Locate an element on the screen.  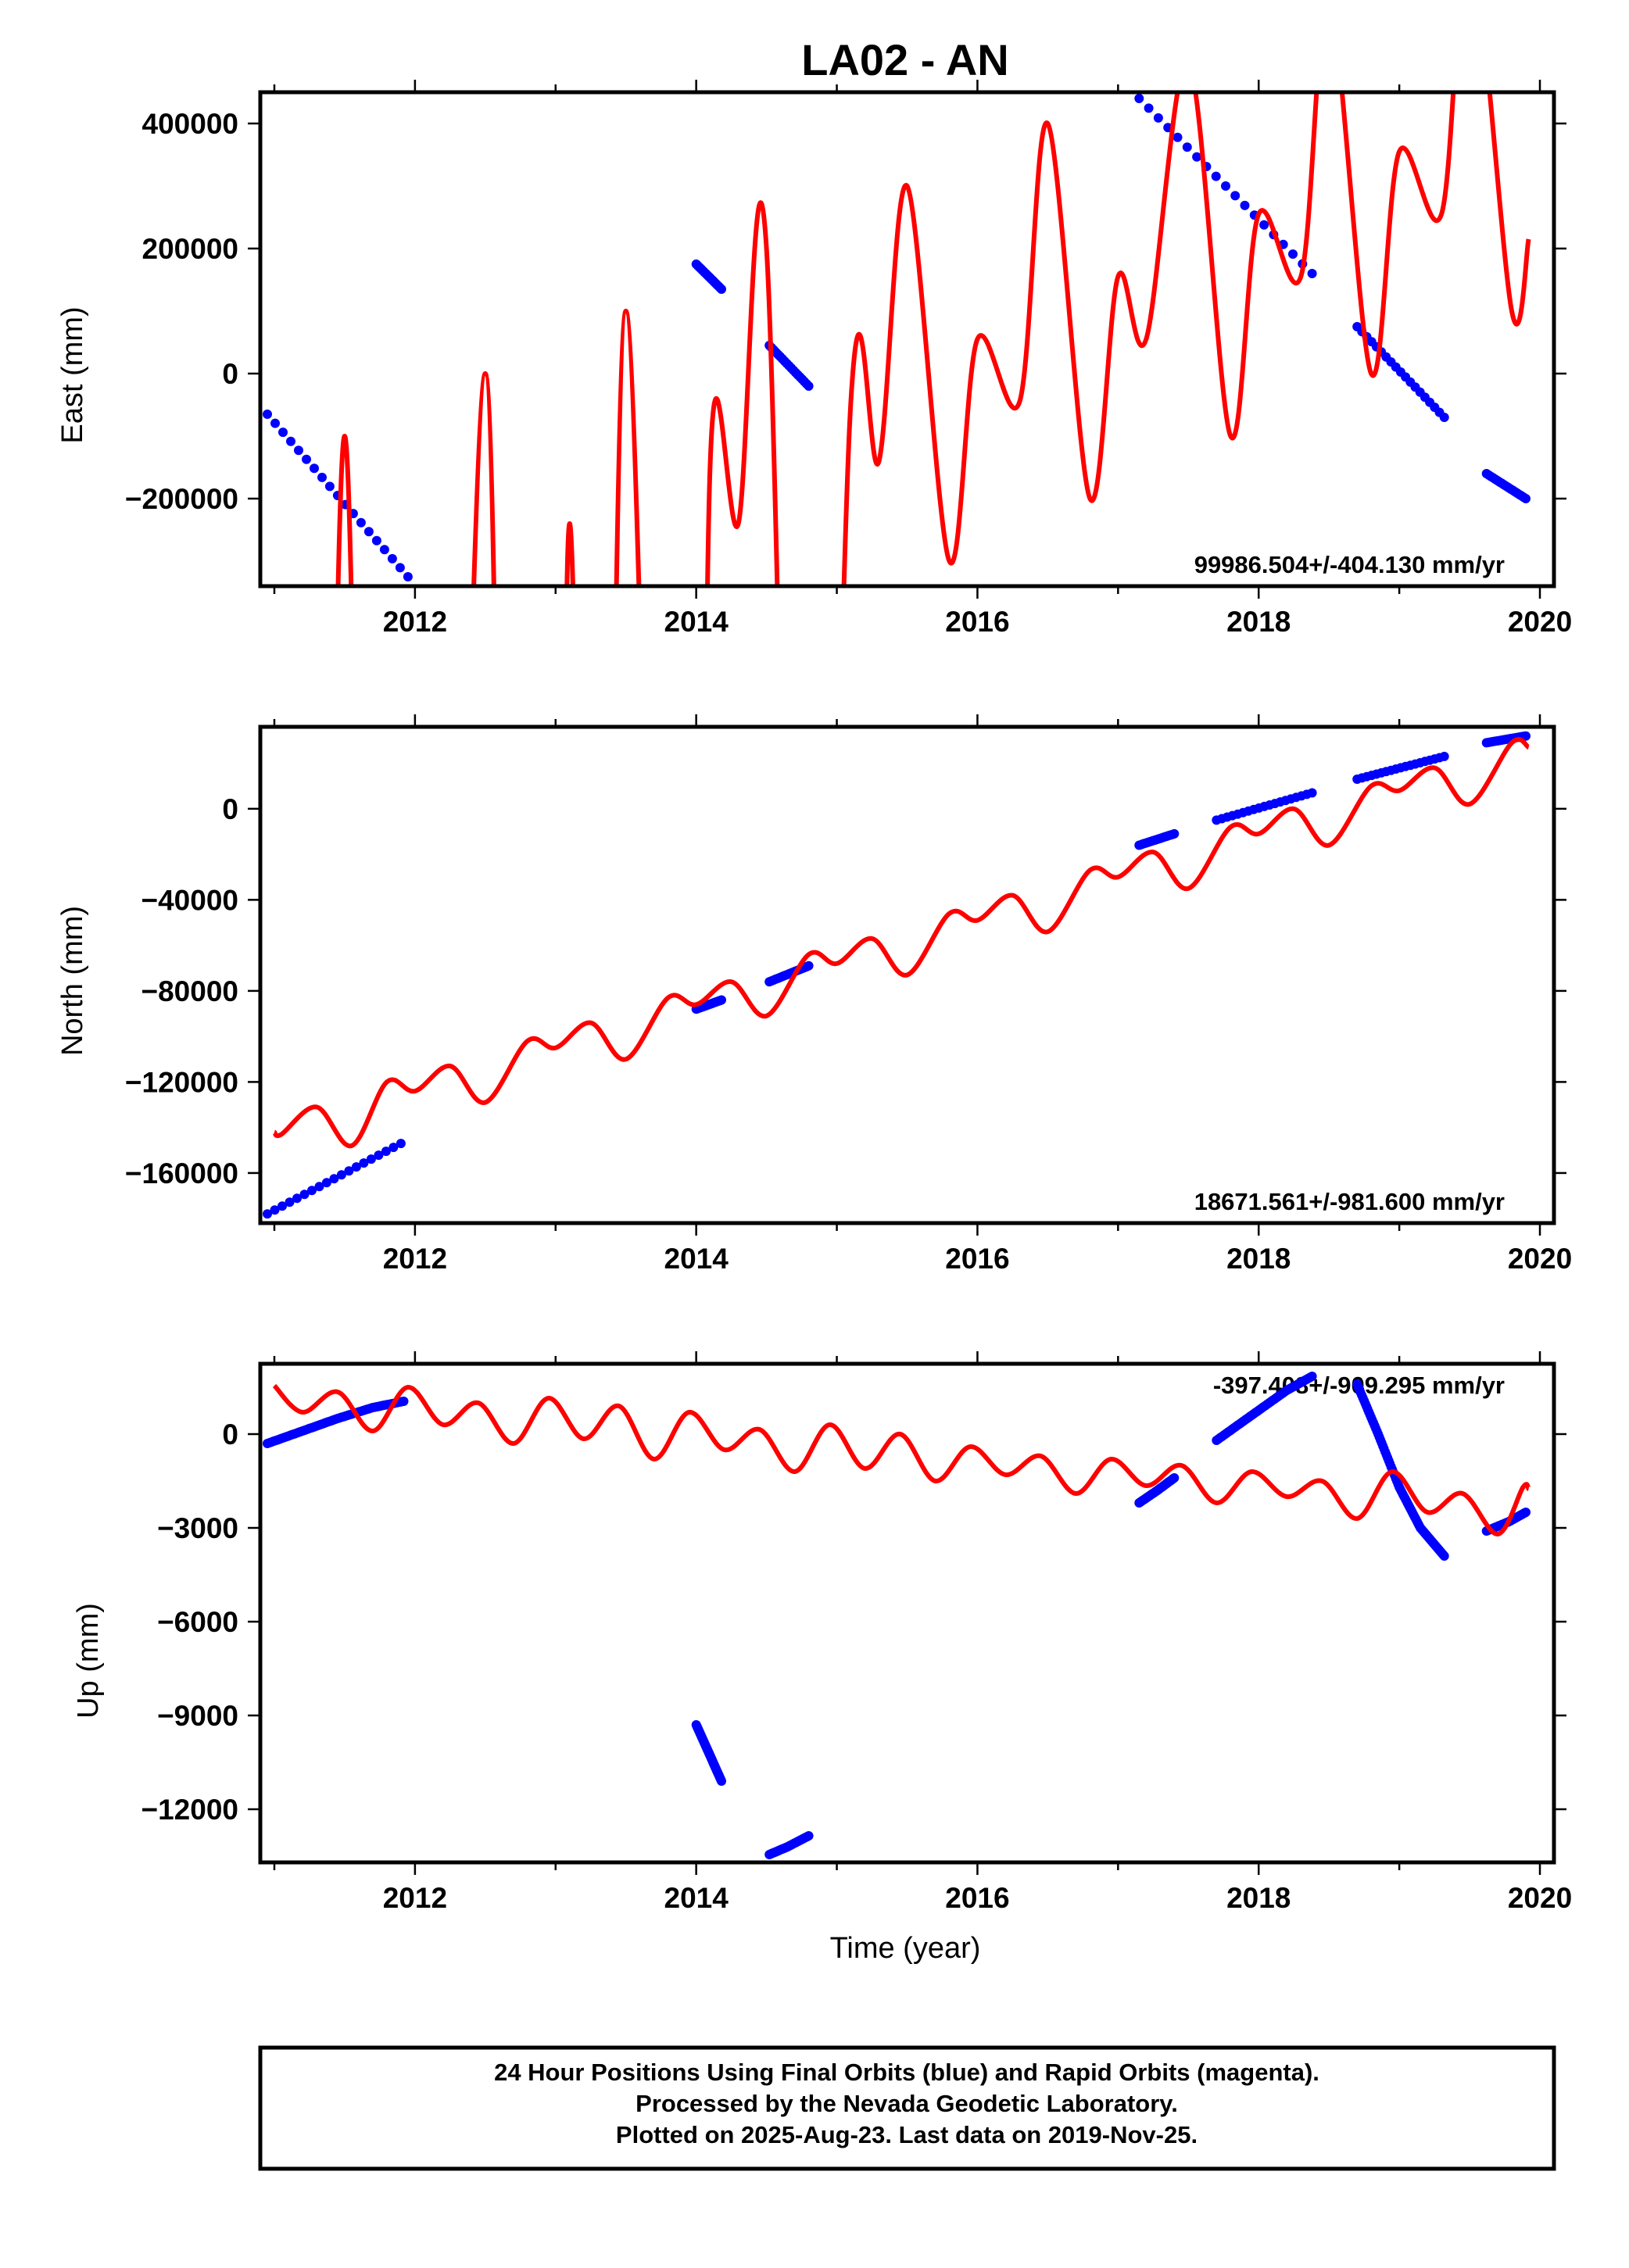
up-xtick-label: 2012 is located at coordinates (415, 1898).